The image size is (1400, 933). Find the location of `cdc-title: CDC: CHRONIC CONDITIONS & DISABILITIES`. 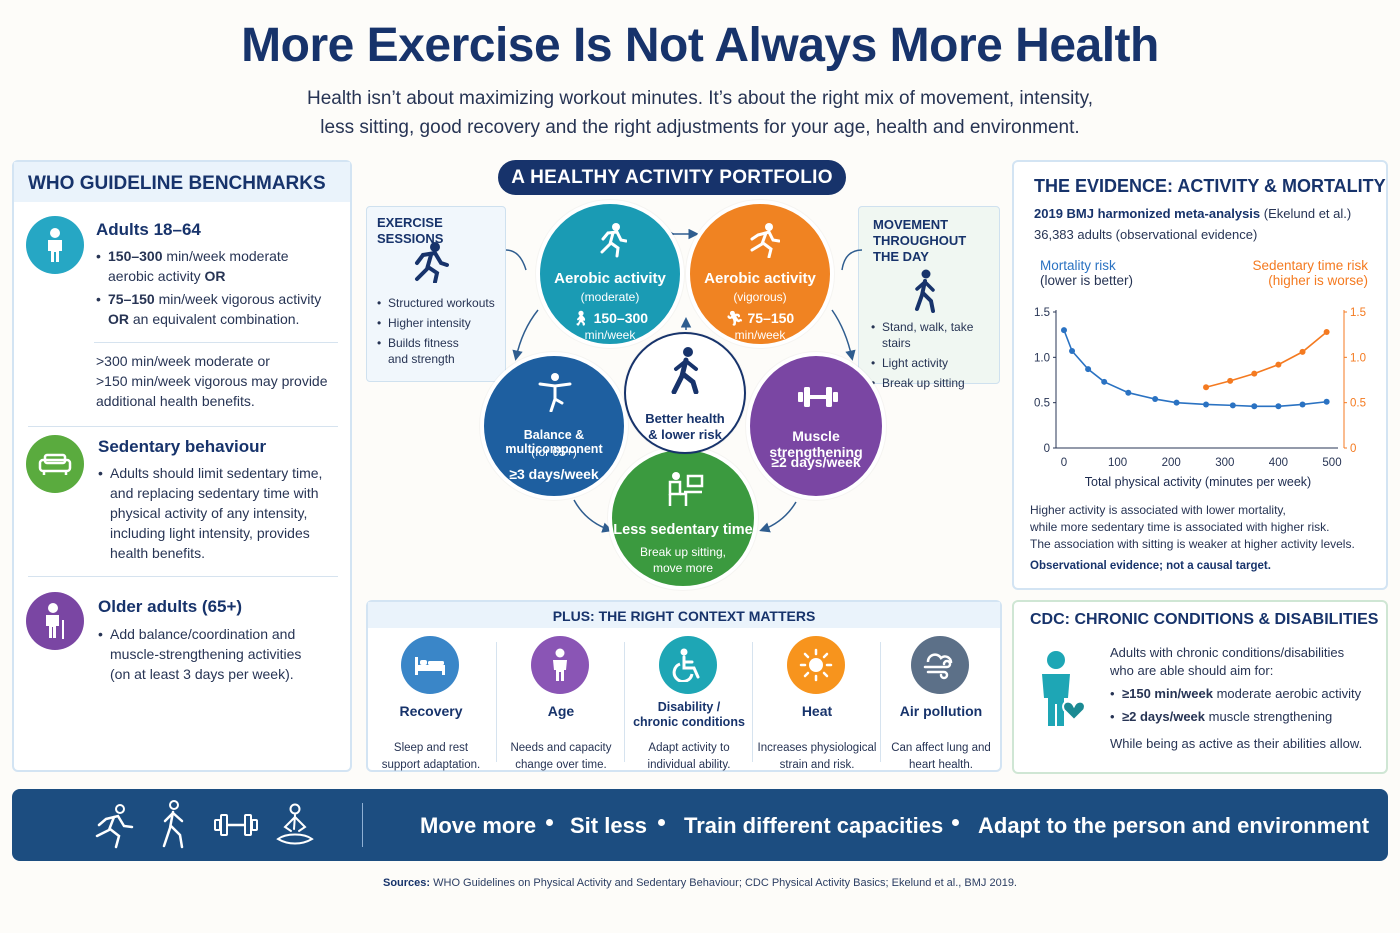

cdc-title: CDC: CHRONIC CONDITIONS & DISABILITIES is located at coordinates (1204, 619).